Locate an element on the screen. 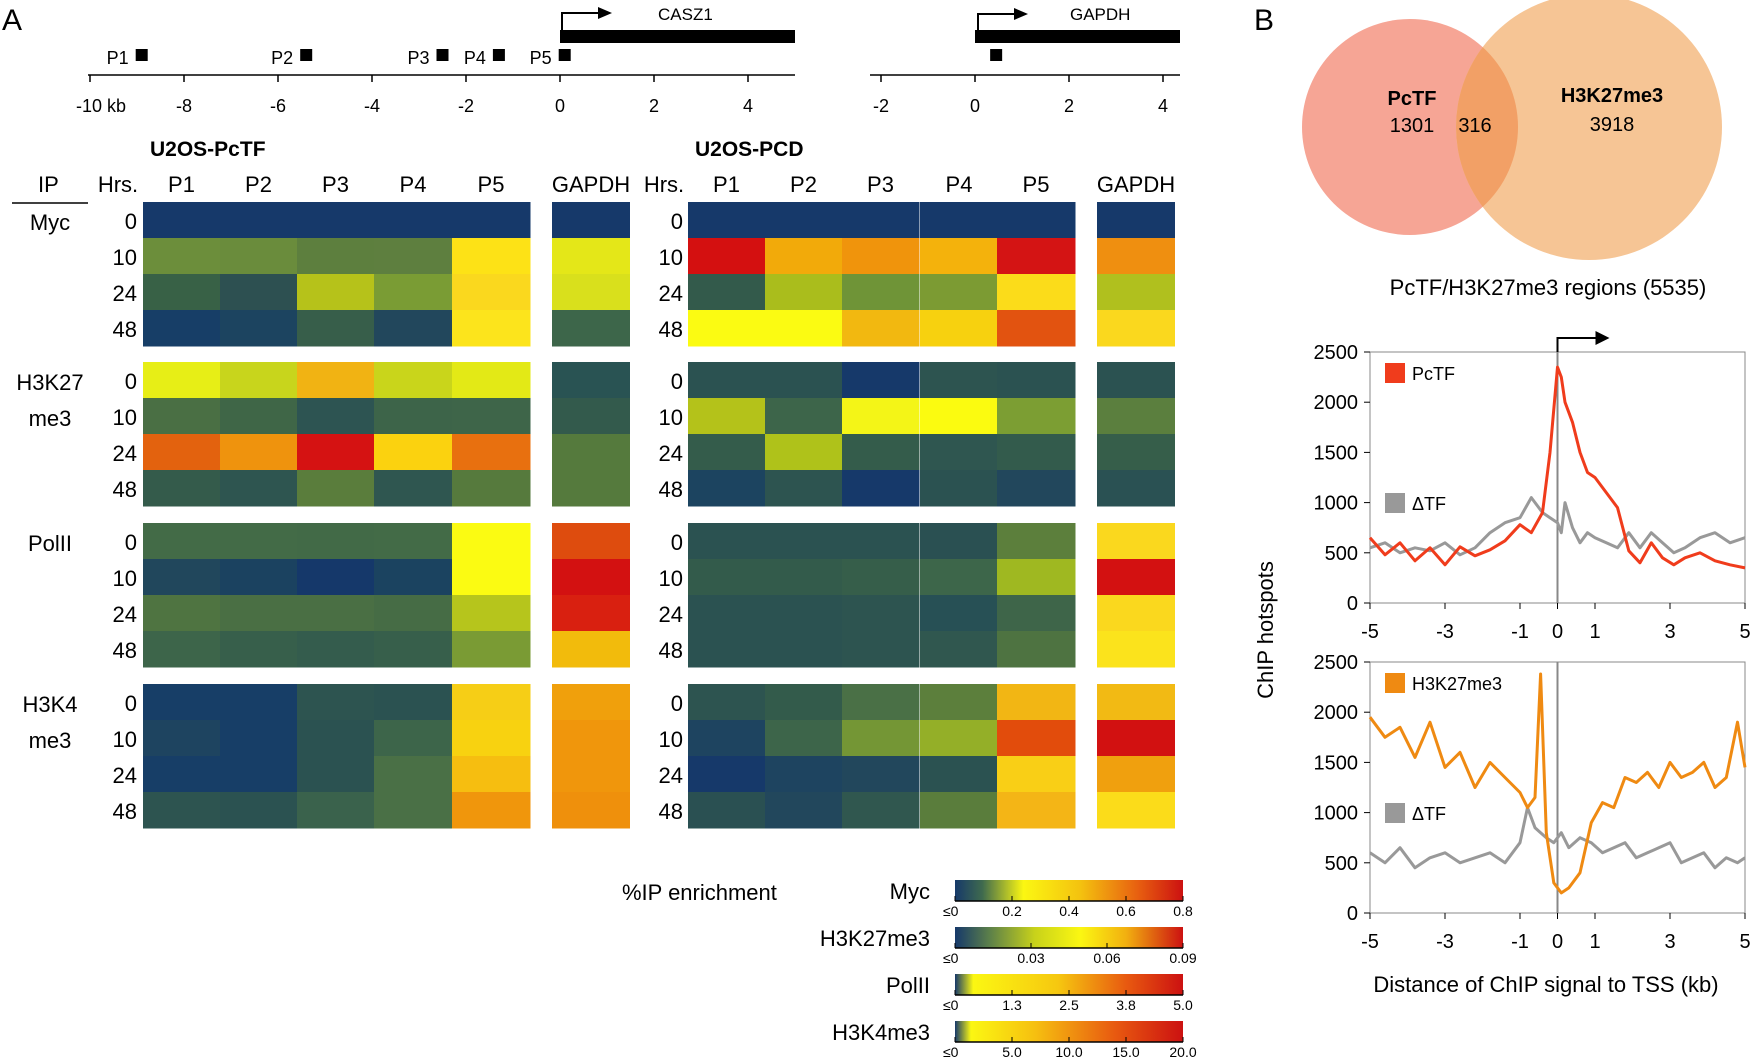 Image resolution: width=1750 pixels, height=1064 pixels. legend-color-bar is located at coordinates (1069, 890).